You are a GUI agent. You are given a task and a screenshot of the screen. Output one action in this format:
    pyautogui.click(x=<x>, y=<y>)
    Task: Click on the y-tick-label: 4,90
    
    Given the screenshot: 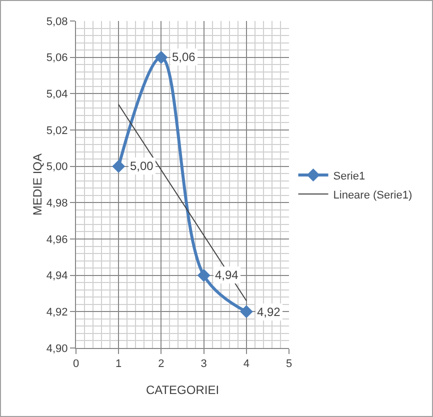 What is the action you would take?
    pyautogui.click(x=57, y=348)
    